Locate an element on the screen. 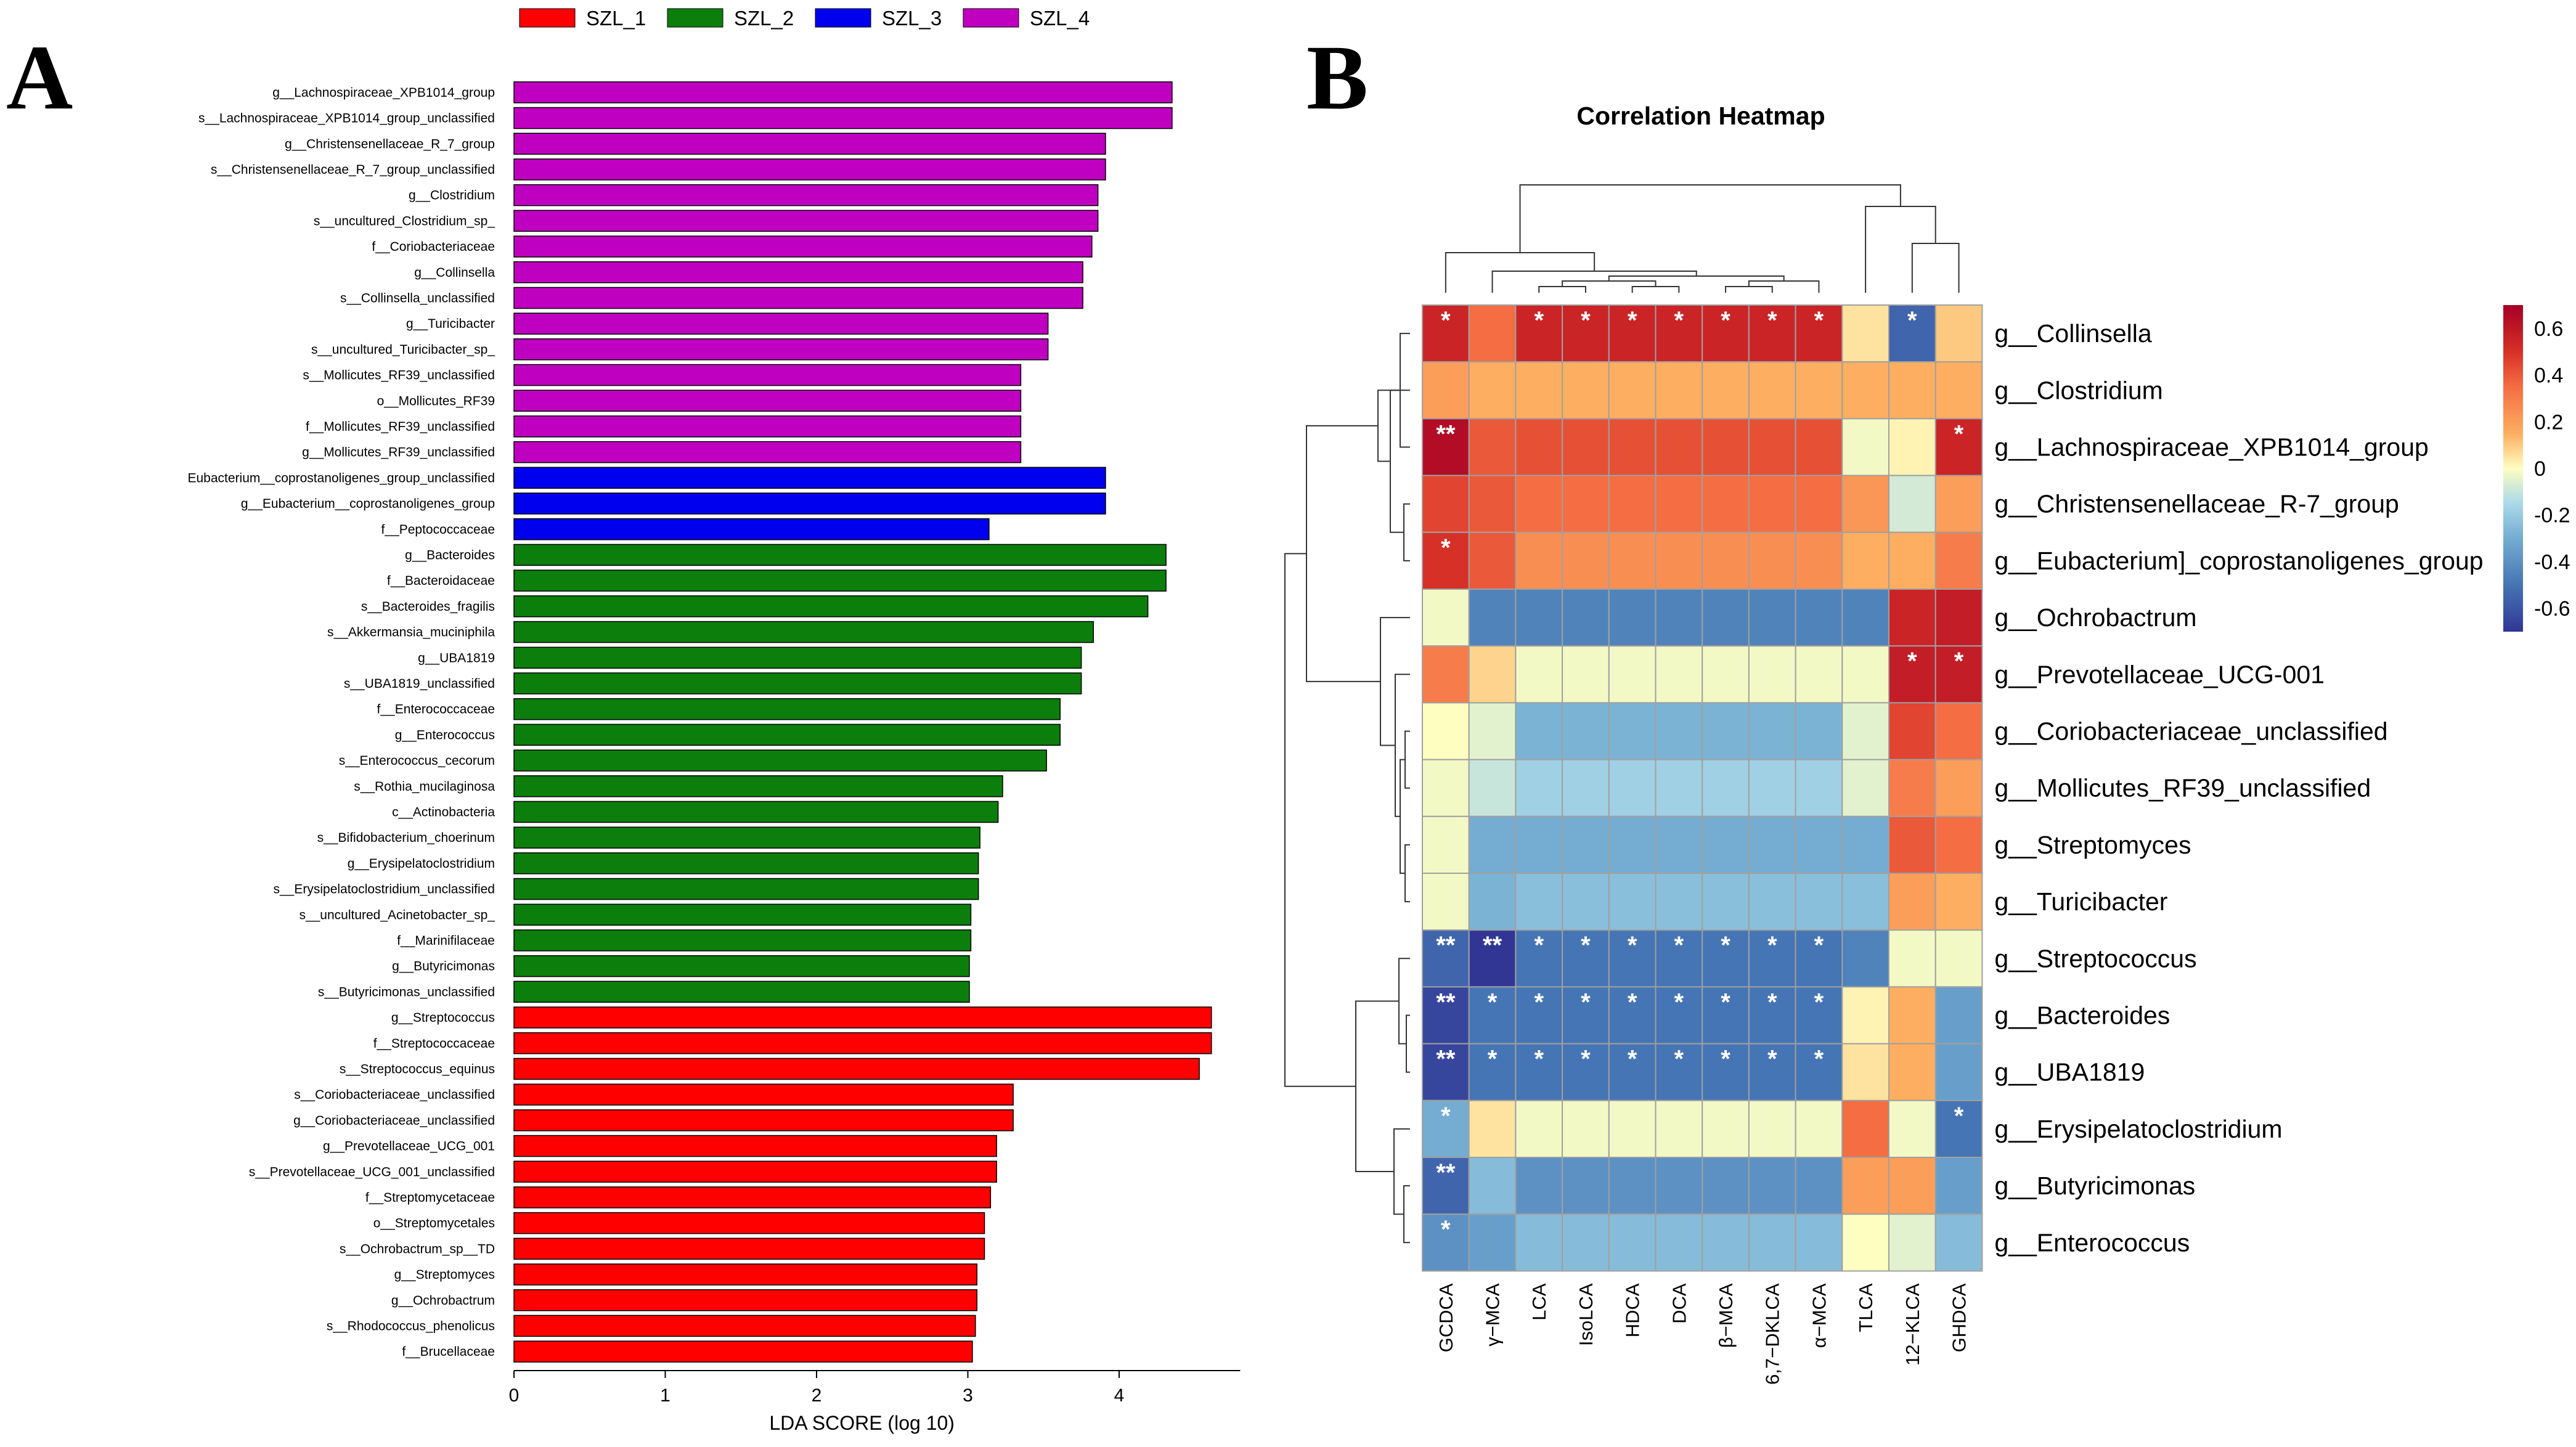 This screenshot has width=2576, height=1447. column-label: TLCA is located at coordinates (1866, 1307).